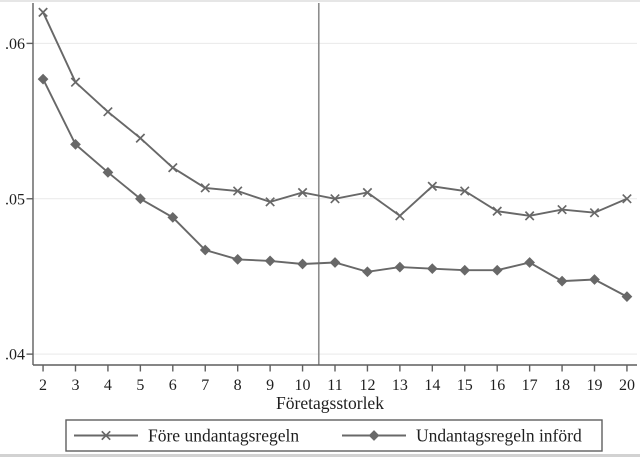 The image size is (640, 457). Describe the element at coordinates (173, 385) in the screenshot. I see `x-tick-label: 6` at that location.